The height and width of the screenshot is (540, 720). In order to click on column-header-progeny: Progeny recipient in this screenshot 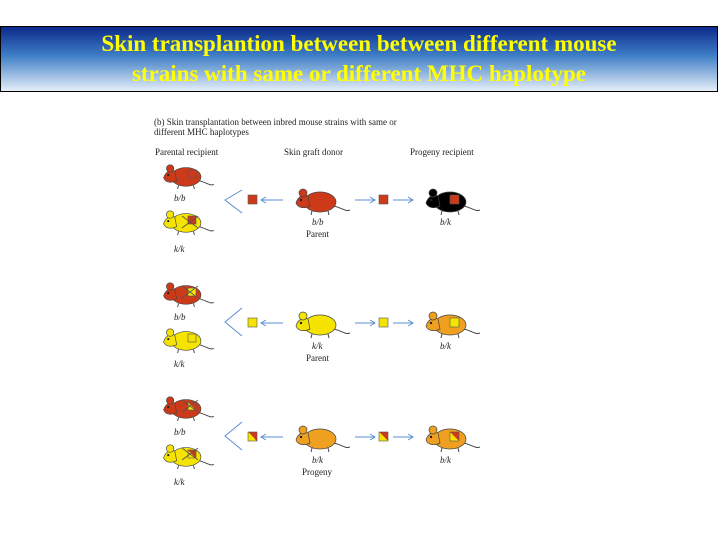, I will do `click(442, 152)`.